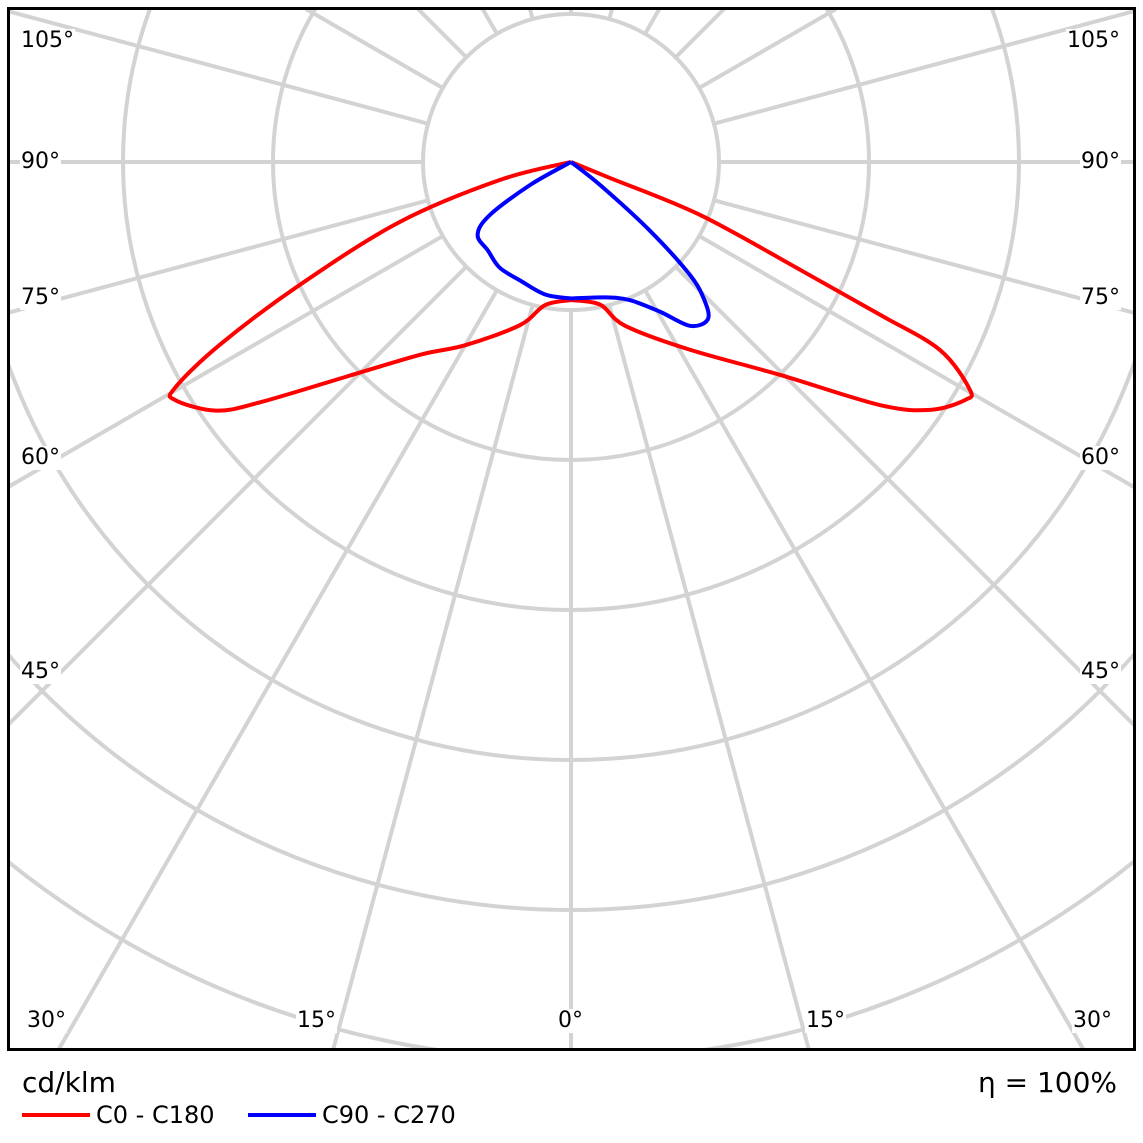 The image size is (1143, 1143). I want to click on legend-label: C90 - C270, so click(389, 1115).